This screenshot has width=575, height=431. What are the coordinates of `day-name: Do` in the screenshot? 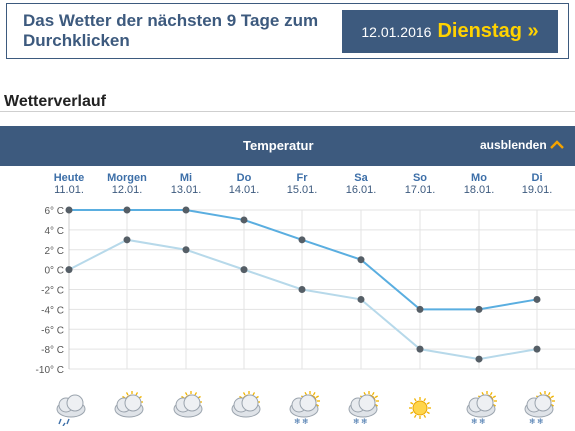 It's located at (244, 178).